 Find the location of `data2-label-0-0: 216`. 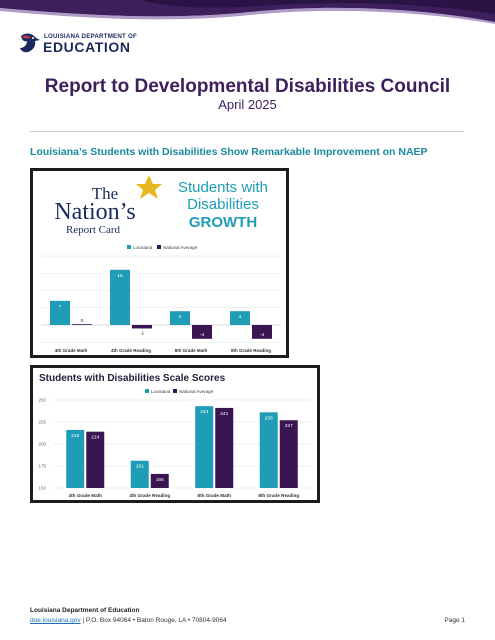

data2-label-0-0: 216 is located at coordinates (75, 436).